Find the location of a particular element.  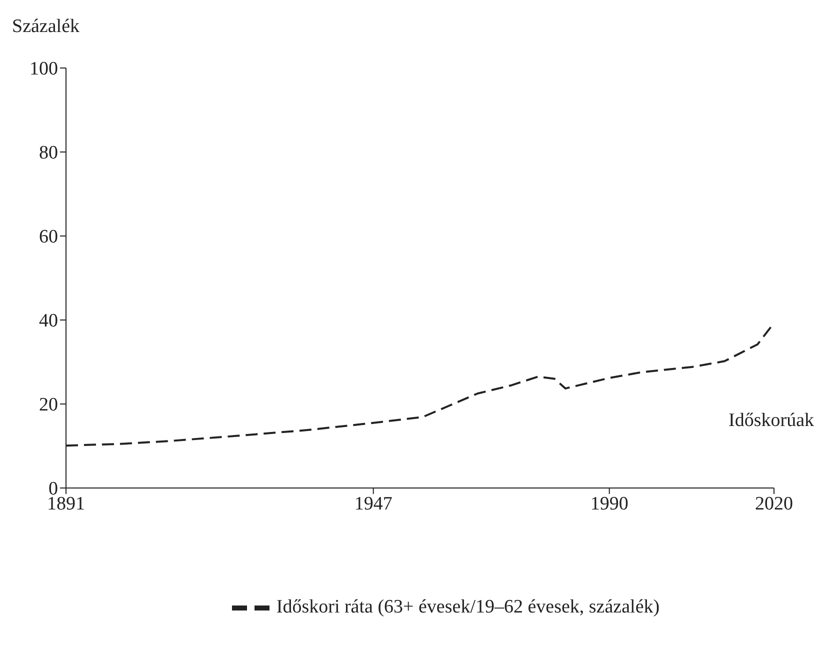

x-tick-label: 1990 is located at coordinates (609, 503).